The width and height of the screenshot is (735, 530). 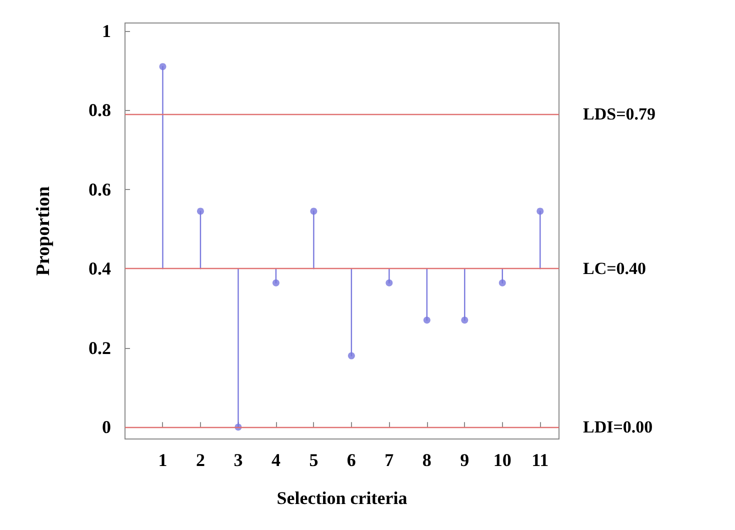 What do you see at coordinates (389, 460) in the screenshot?
I see `x-tick-label: 7` at bounding box center [389, 460].